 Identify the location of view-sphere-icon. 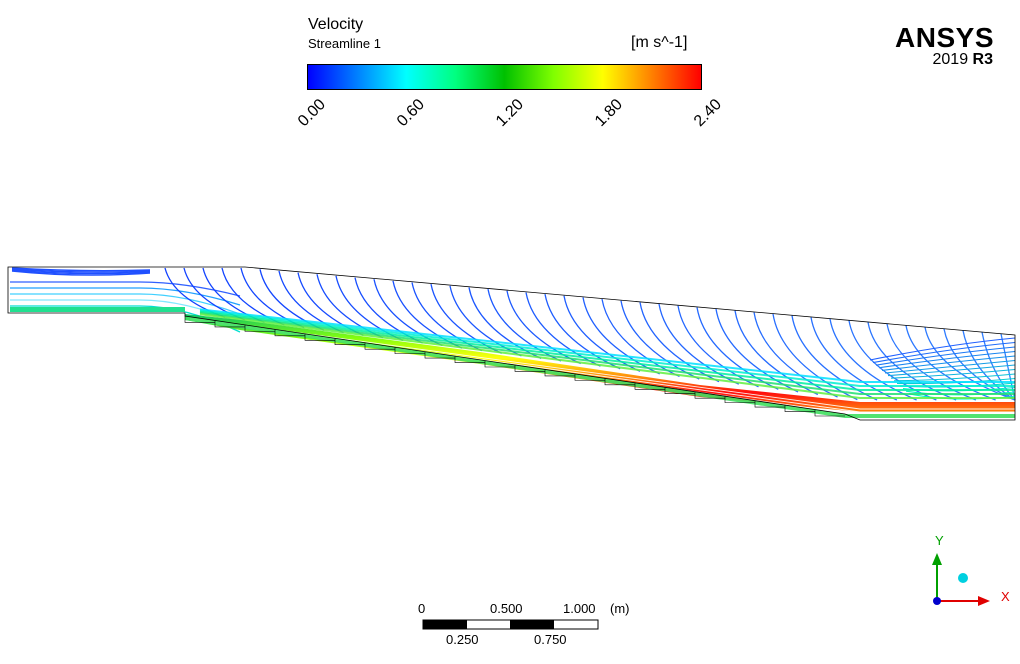
(963, 578).